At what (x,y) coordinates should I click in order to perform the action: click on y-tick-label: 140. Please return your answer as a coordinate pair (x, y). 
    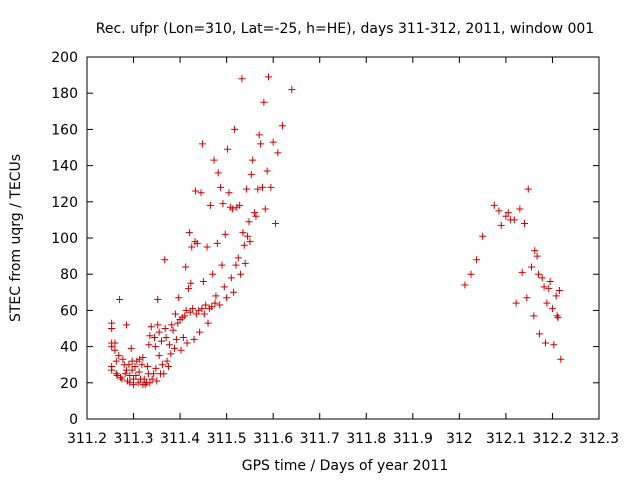
    Looking at the image, I should click on (64, 167).